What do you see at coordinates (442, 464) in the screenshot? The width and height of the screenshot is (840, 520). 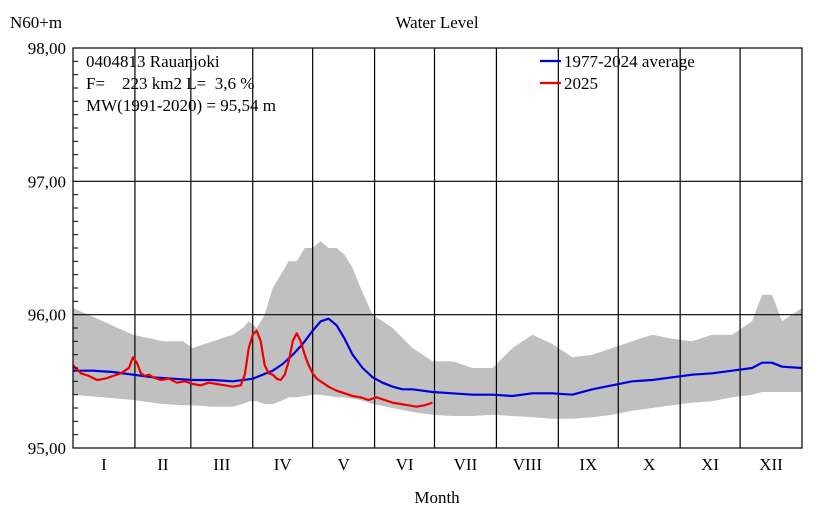 I see `x-tick-labels: I II III IV V VI VII VIII IX X XI XII` at bounding box center [442, 464].